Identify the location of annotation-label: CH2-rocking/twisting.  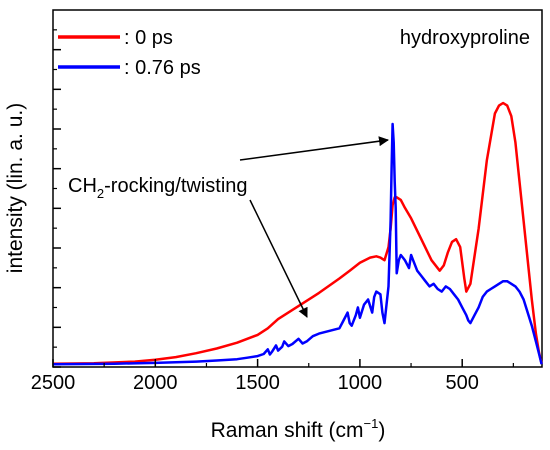
(158, 188).